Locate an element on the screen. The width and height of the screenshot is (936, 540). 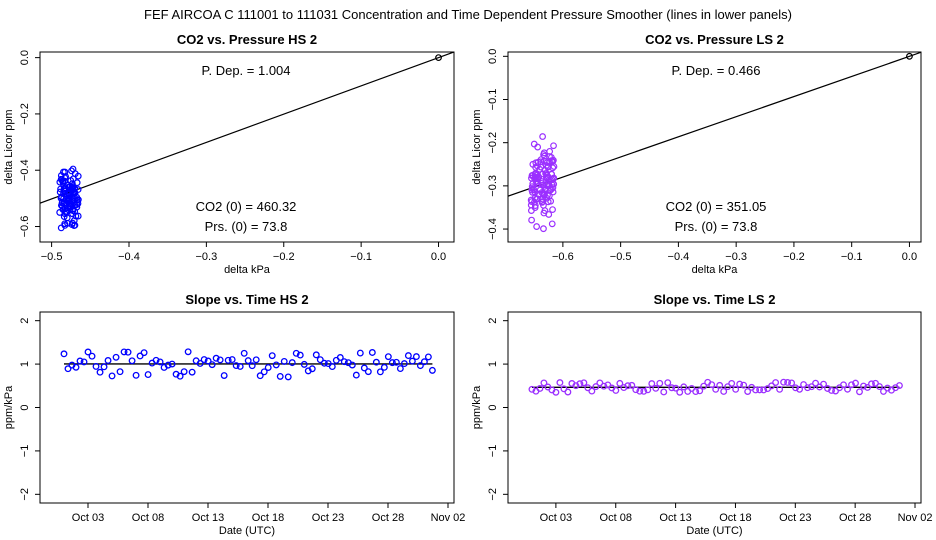
y-tick-label: 2 is located at coordinates (25, 321).